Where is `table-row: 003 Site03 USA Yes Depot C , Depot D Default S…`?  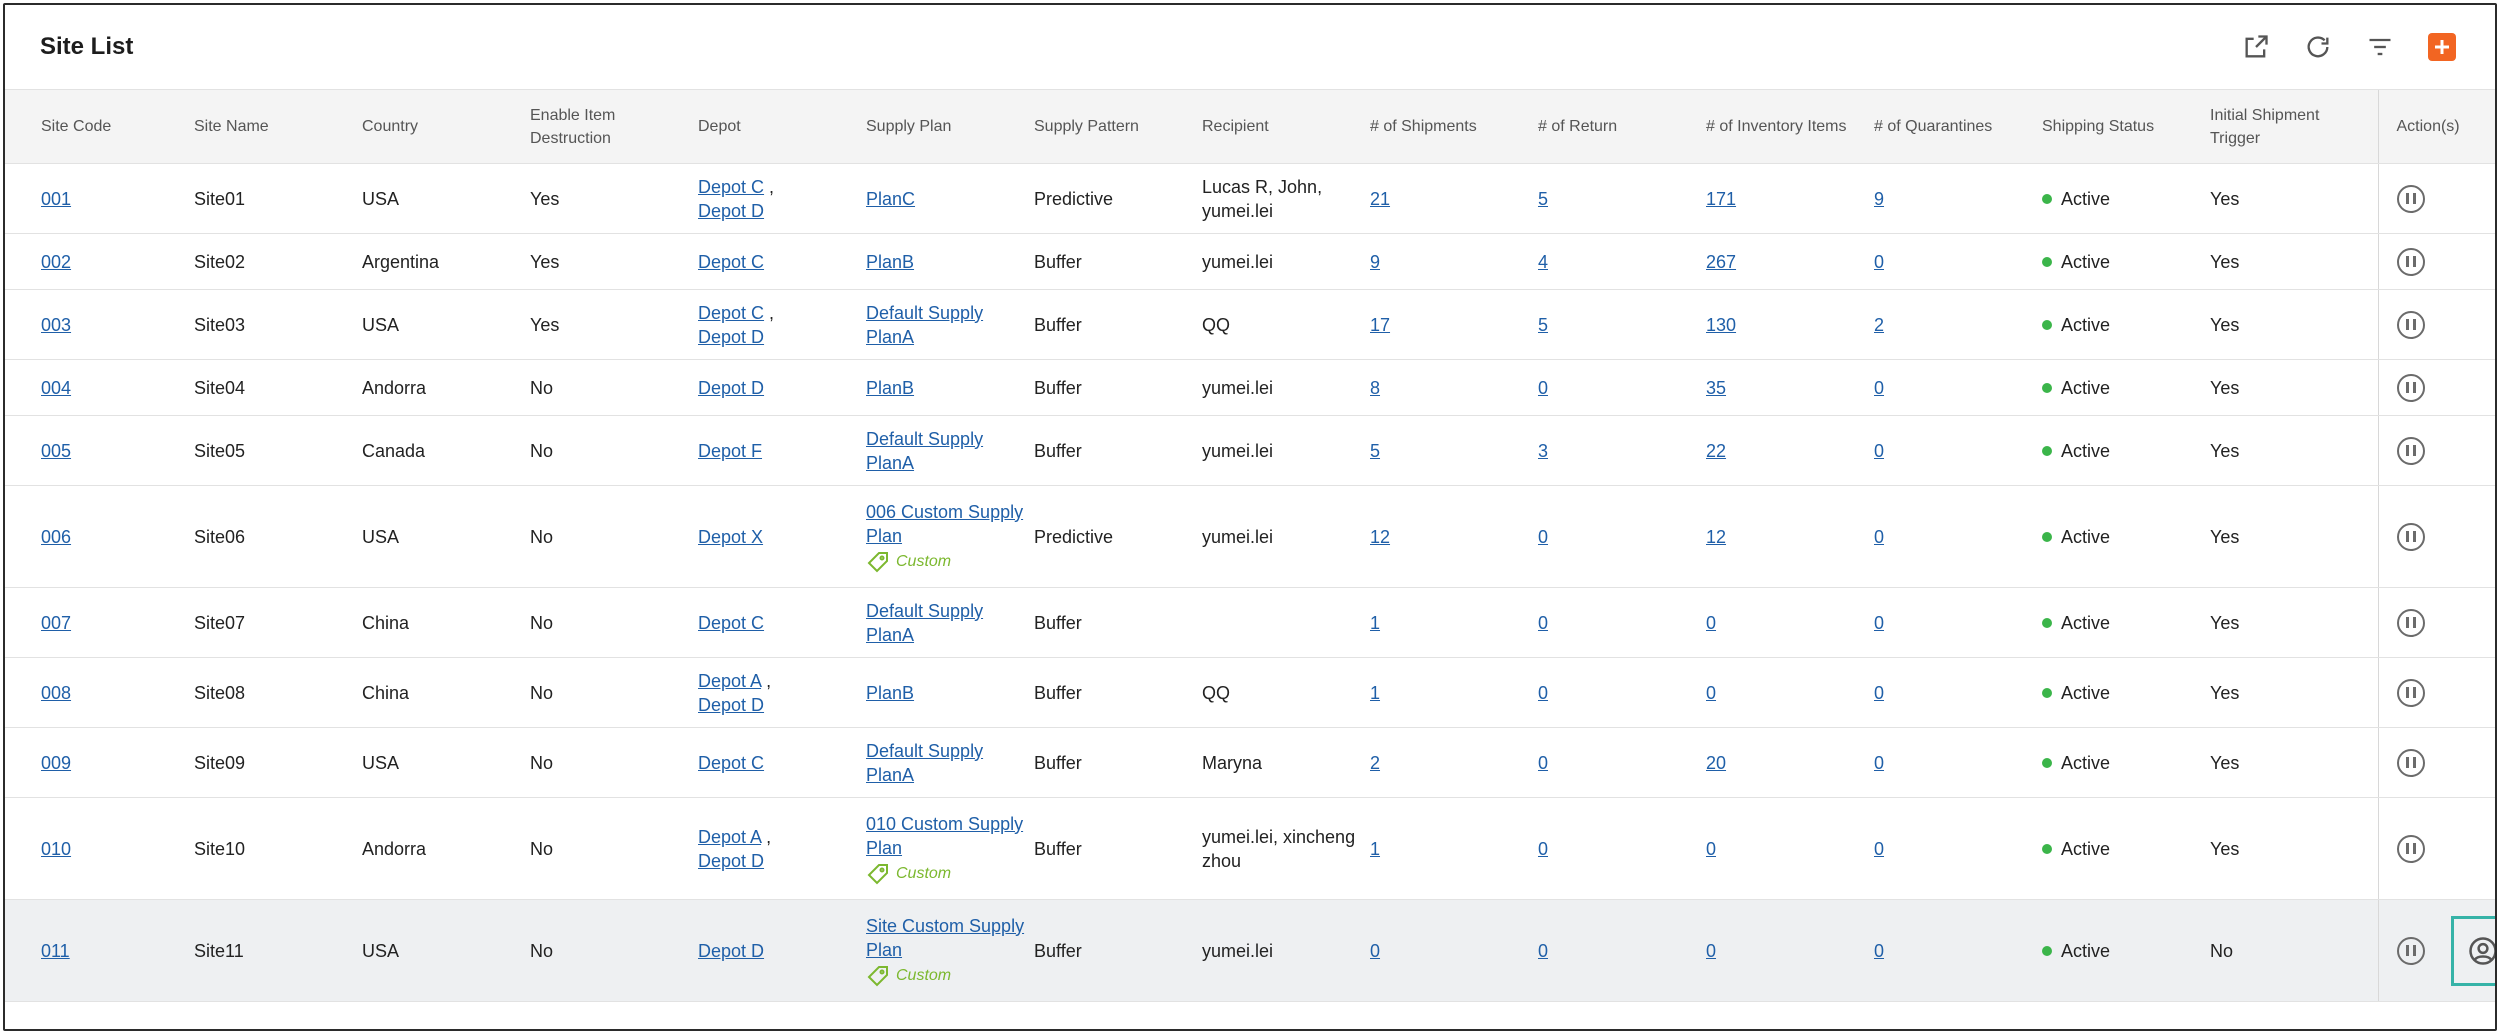 table-row: 003 Site03 USA Yes Depot C , Depot D Default S… is located at coordinates (1250, 324).